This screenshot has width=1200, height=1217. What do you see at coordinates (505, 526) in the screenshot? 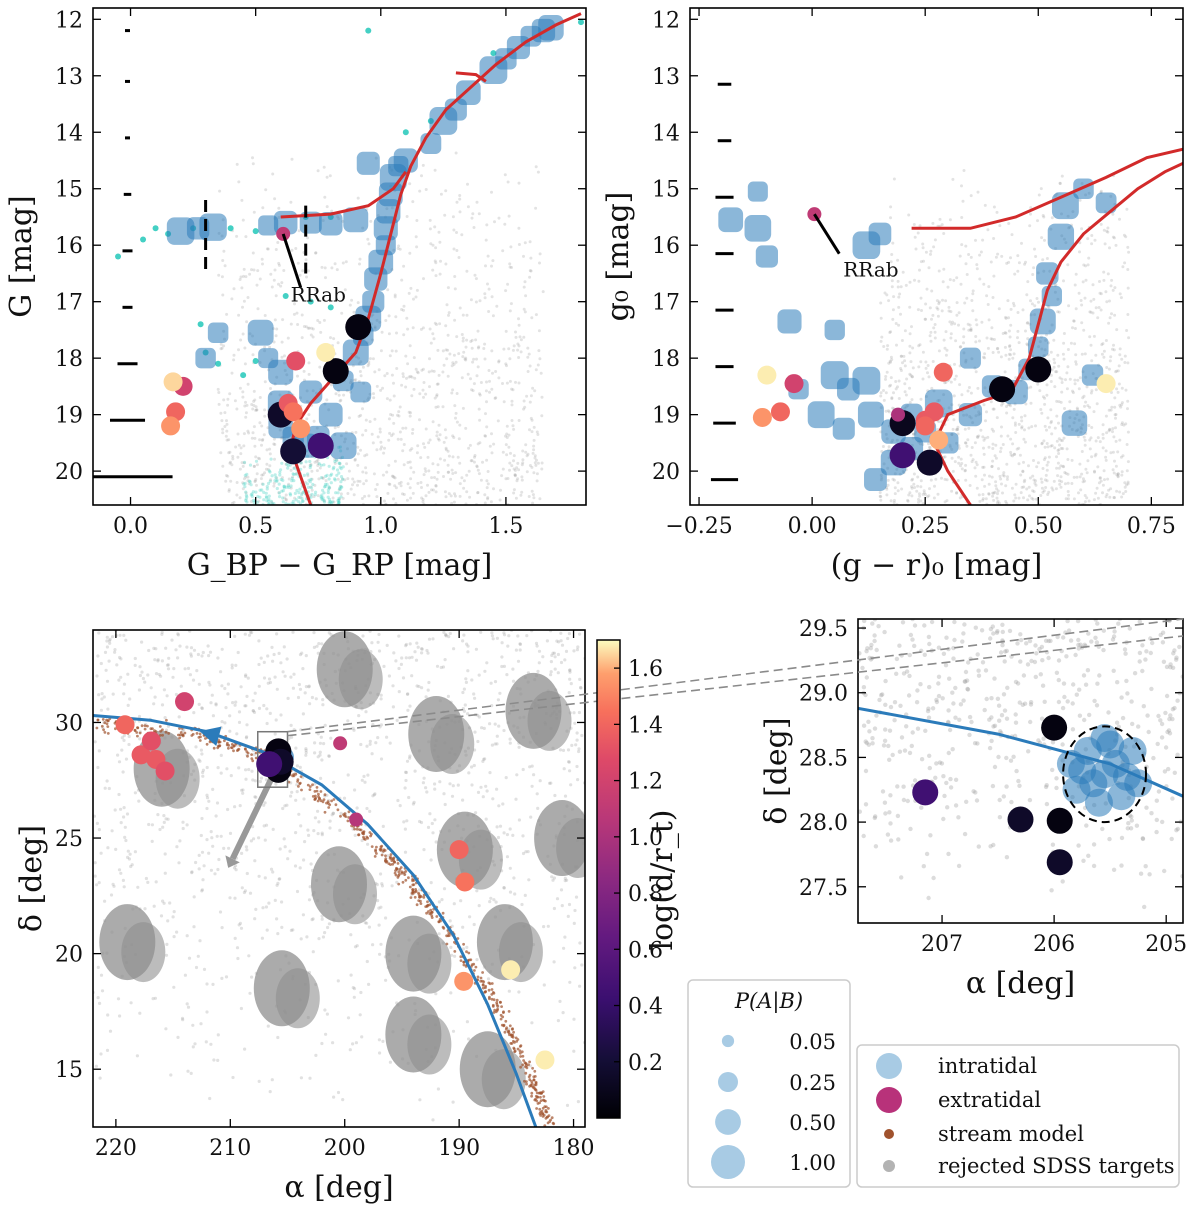
I see `gaia_cmd-xtick-label: 1.5` at bounding box center [505, 526].